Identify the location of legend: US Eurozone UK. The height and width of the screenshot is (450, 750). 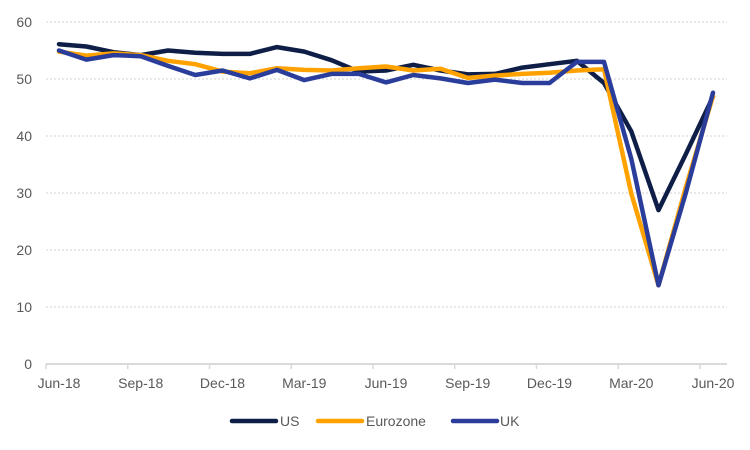
(374, 421).